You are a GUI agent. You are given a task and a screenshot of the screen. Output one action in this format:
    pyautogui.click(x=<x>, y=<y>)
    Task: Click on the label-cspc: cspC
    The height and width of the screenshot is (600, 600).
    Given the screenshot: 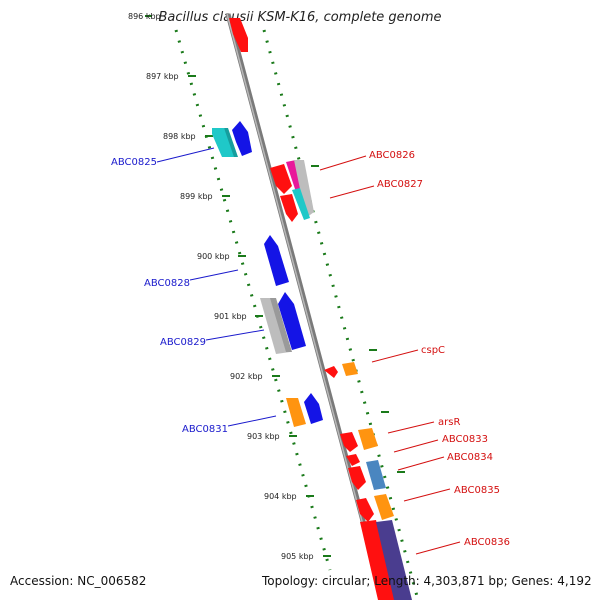 What is the action you would take?
    pyautogui.click(x=433, y=350)
    